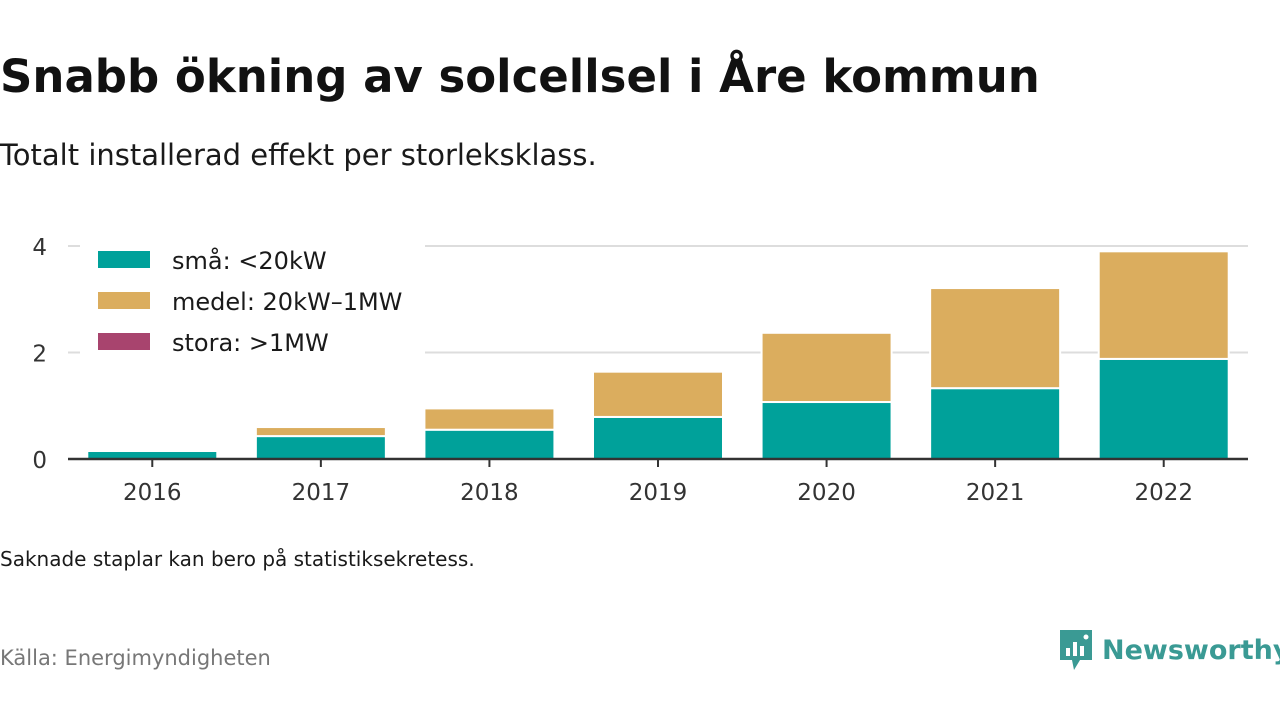  What do you see at coordinates (287, 302) in the screenshot?
I see `legend-label: medel: 20kW–1MW` at bounding box center [287, 302].